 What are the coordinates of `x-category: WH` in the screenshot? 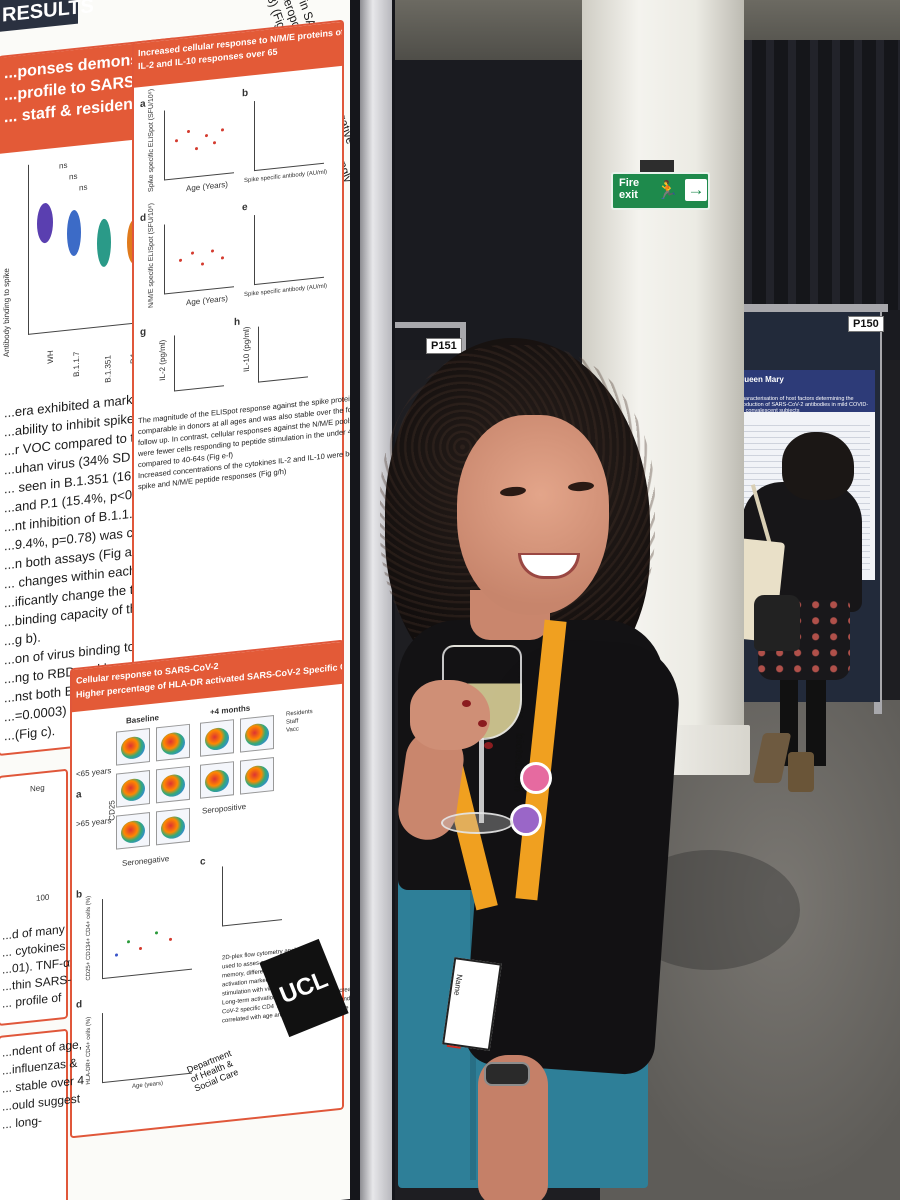 It's located at (51, 357).